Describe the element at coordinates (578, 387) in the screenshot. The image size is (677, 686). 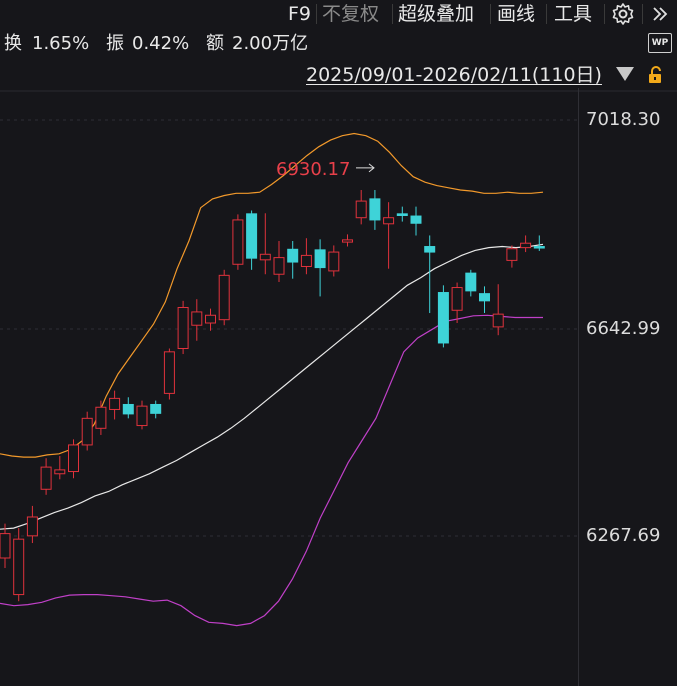
I see `price-axis-divider` at that location.